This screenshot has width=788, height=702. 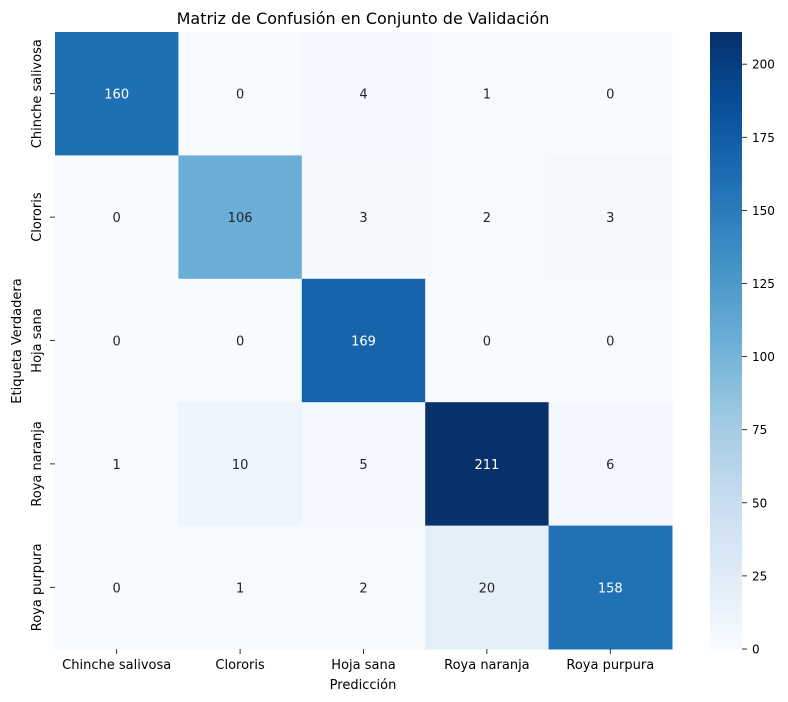 I want to click on colorbar-tick-label: 200, so click(x=763, y=65).